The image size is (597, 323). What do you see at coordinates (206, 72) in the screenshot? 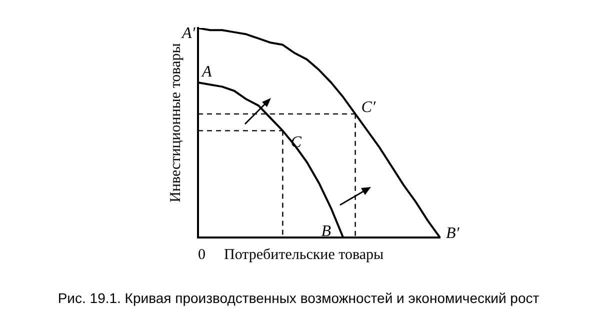
I see `annotation: A` at bounding box center [206, 72].